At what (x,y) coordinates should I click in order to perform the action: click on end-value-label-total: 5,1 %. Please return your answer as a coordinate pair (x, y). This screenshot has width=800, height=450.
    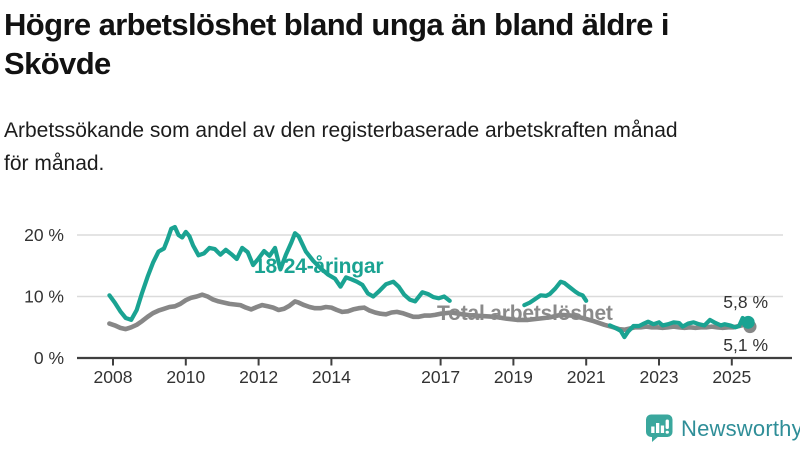
    Looking at the image, I should click on (745, 345).